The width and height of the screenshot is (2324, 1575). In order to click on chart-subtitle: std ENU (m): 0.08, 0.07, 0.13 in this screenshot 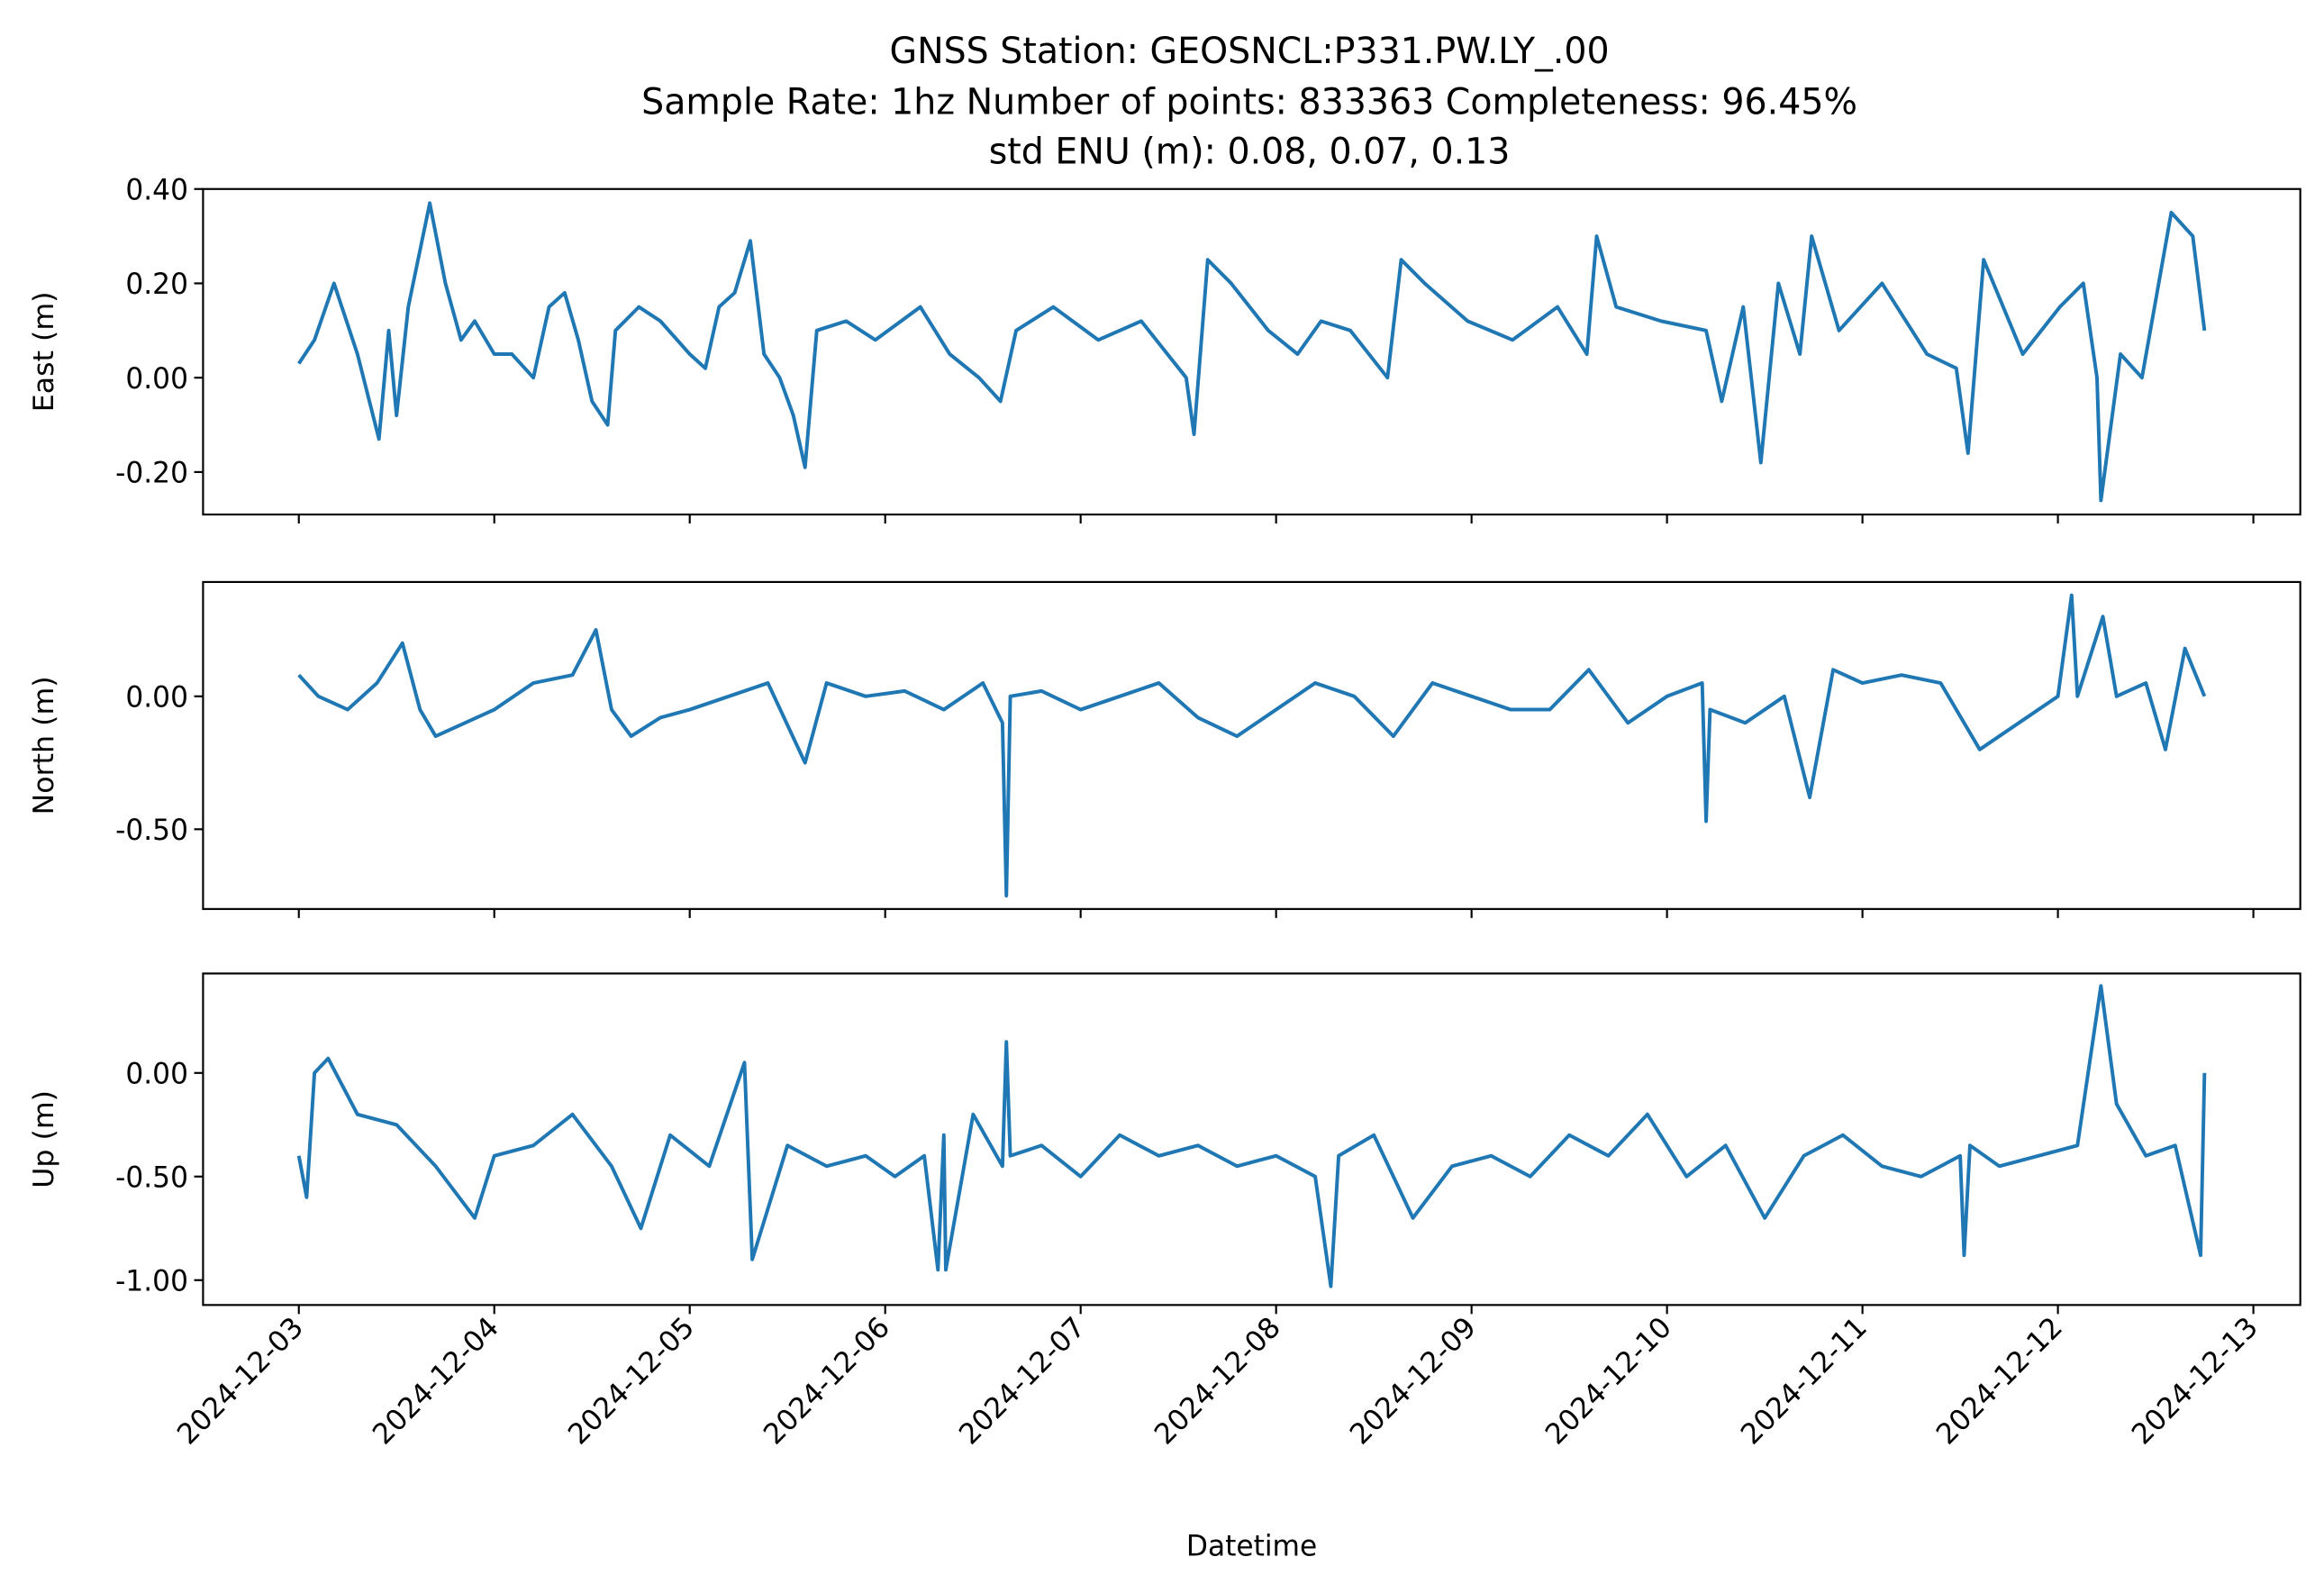, I will do `click(1250, 151)`.